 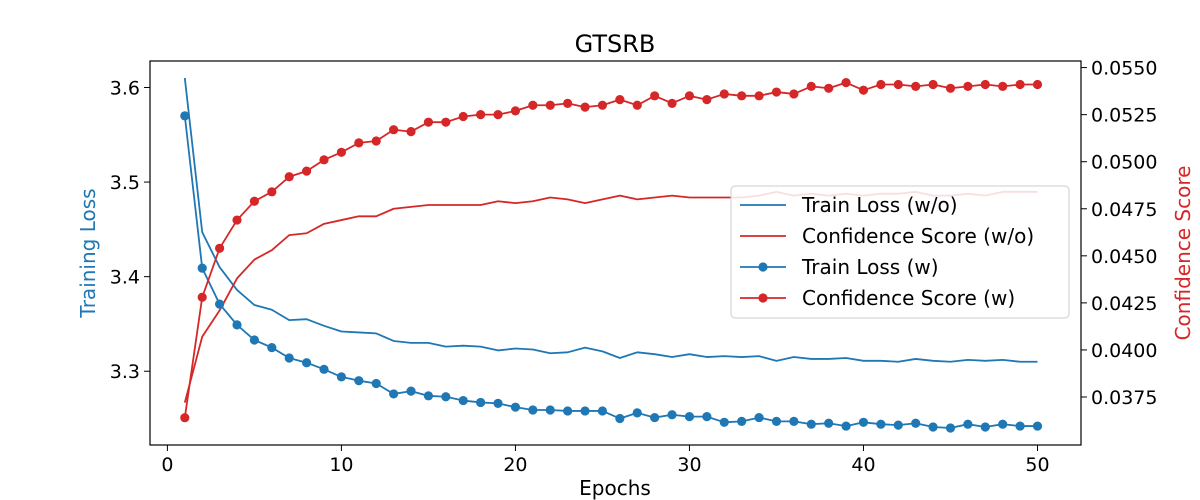 What do you see at coordinates (125, 183) in the screenshot?
I see `y-left-tick-label: 3.5` at bounding box center [125, 183].